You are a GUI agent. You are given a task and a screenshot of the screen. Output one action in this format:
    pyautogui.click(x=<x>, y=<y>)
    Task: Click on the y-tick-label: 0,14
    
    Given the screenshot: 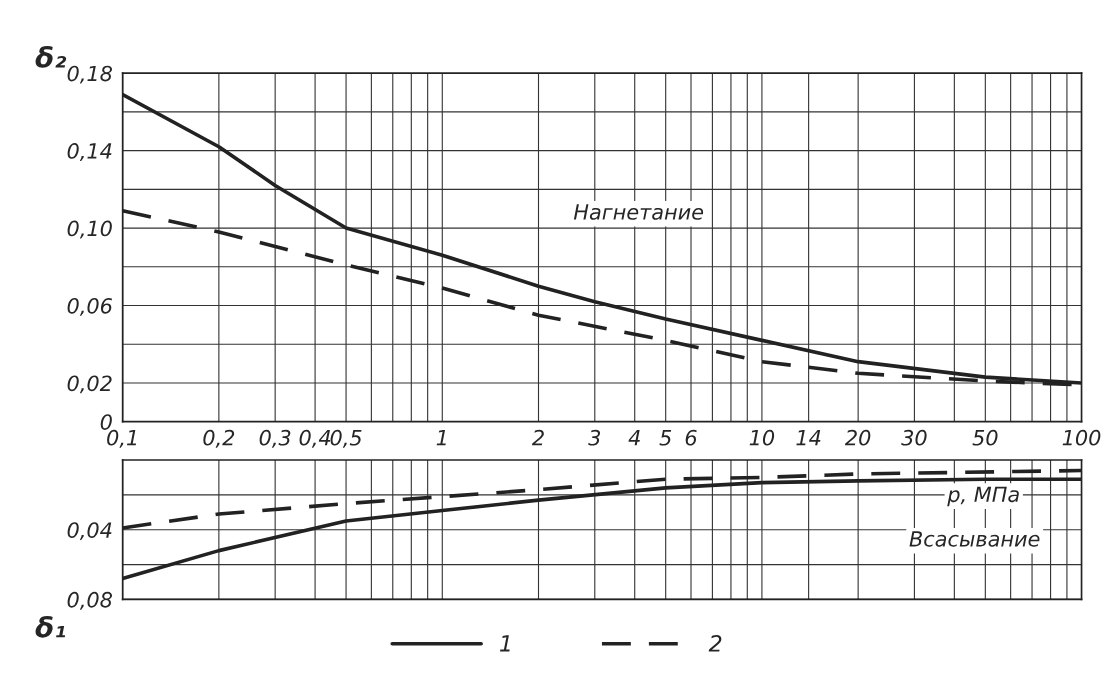 What is the action you would take?
    pyautogui.click(x=89, y=152)
    